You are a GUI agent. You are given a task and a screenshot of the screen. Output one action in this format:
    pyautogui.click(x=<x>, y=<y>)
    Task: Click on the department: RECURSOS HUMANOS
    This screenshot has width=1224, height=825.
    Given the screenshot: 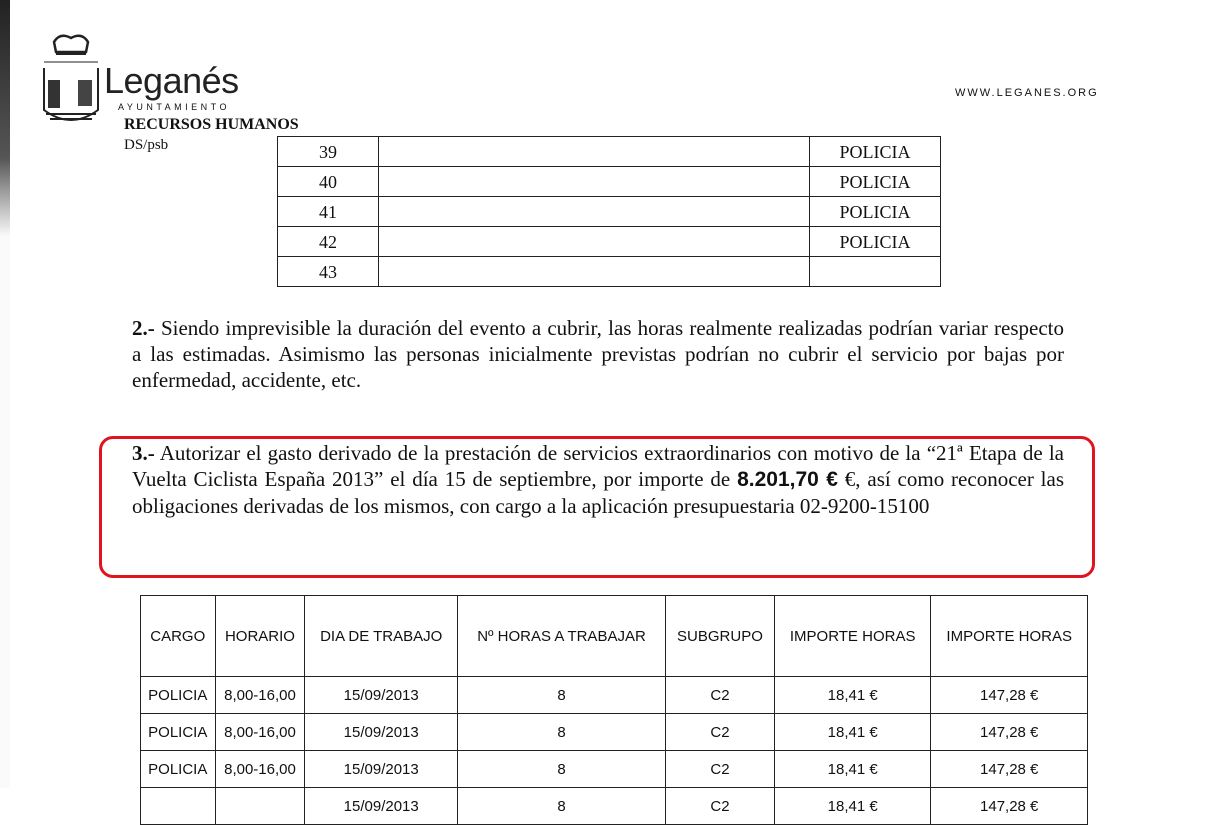 What is the action you would take?
    pyautogui.click(x=211, y=124)
    